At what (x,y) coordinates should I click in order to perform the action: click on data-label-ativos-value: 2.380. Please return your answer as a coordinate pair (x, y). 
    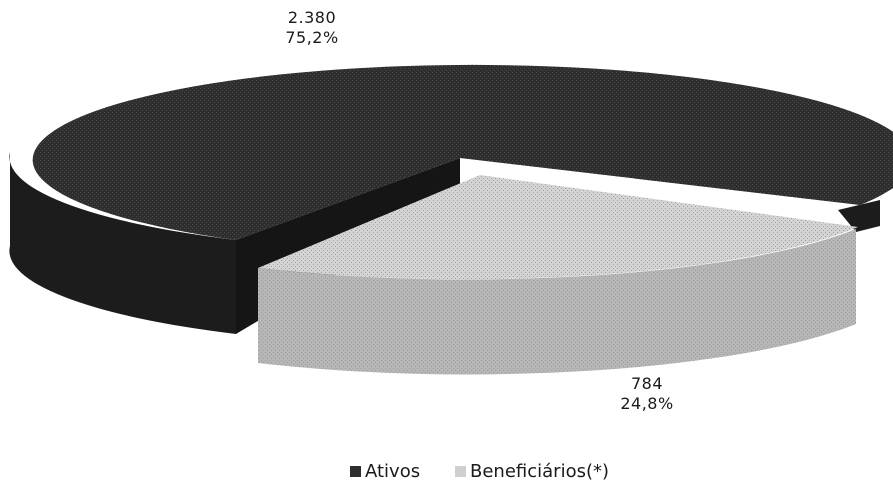
    Looking at the image, I should click on (312, 17).